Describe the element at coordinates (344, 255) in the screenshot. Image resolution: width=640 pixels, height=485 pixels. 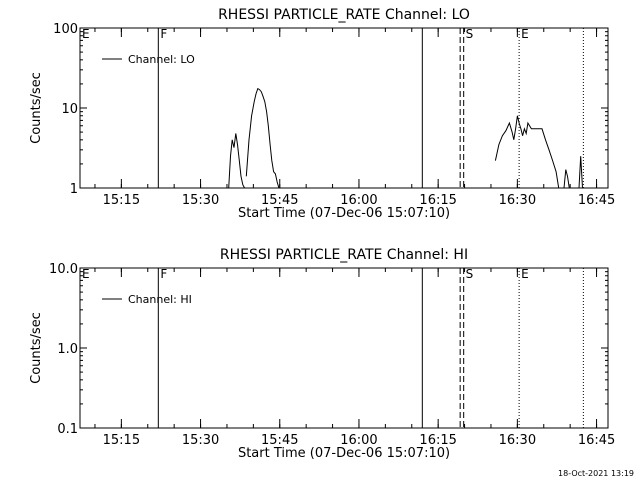
I see `chart-title: RHESSI PARTICLE_RATE Channel: HI` at that location.